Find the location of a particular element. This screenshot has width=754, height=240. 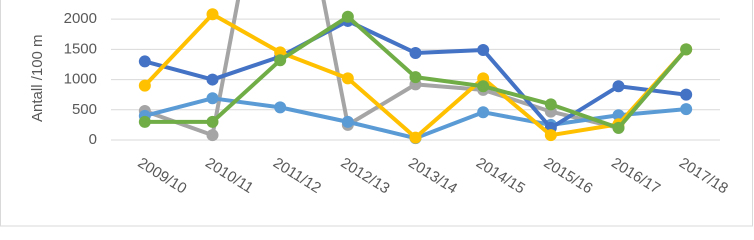

x-tick-label: 2016/17 is located at coordinates (635, 175).